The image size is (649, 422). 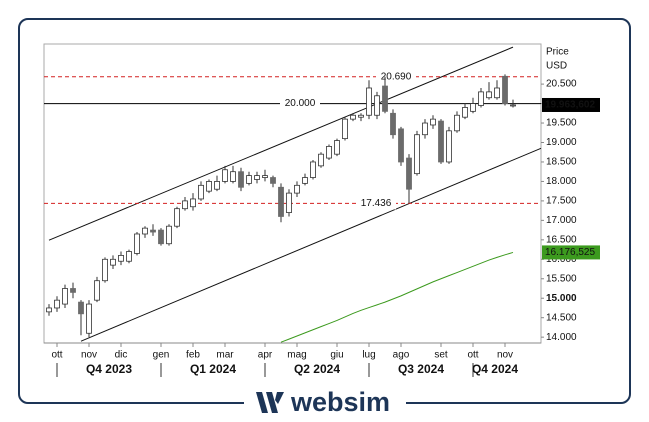 I want to click on last-price-box, so click(x=571, y=104).